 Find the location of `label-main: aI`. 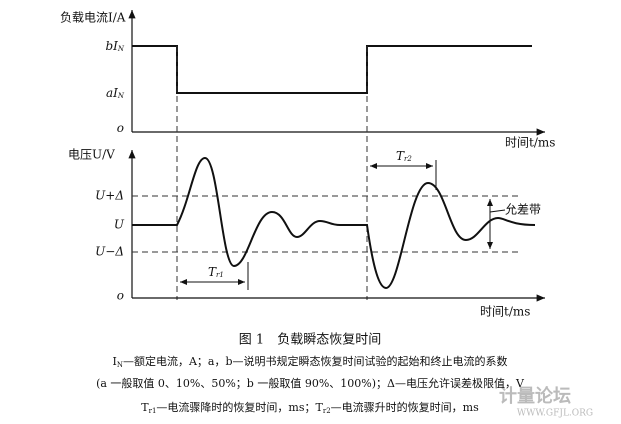

label-main: aI is located at coordinates (112, 93).